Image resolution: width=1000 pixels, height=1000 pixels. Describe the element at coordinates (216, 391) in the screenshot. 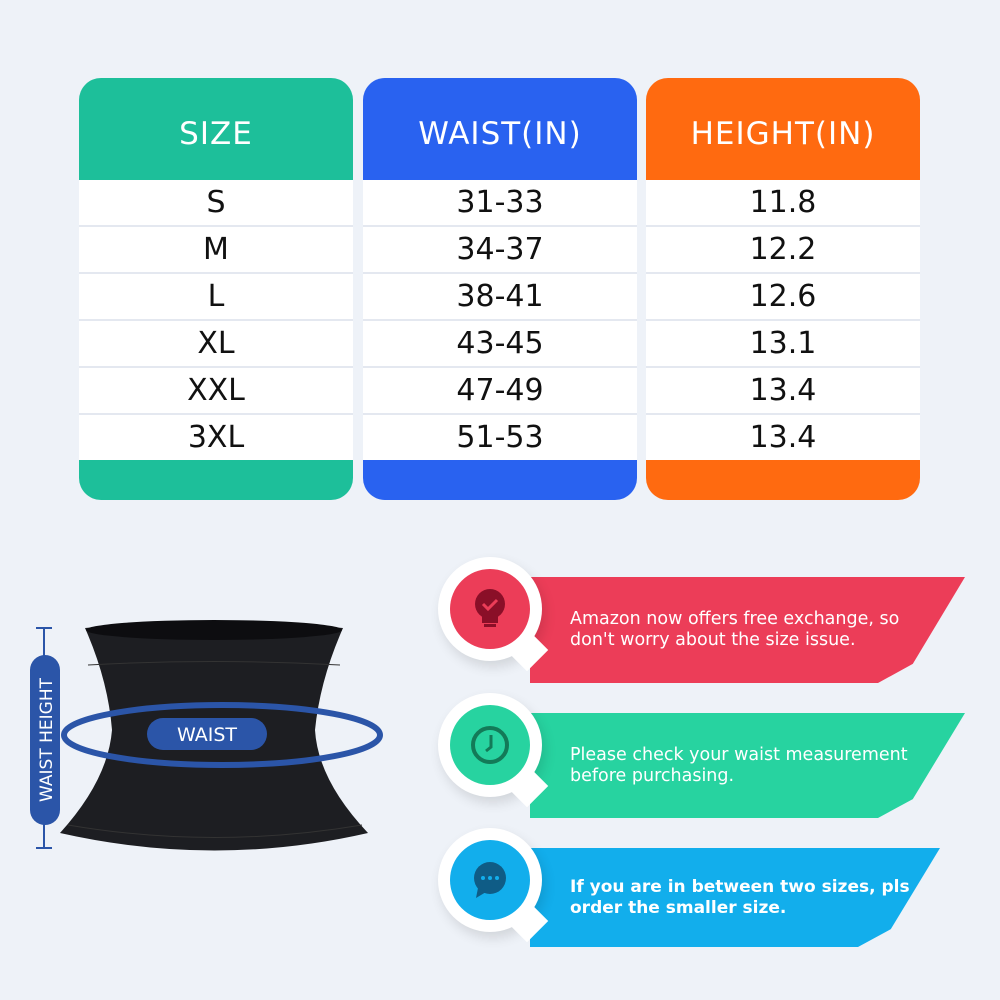

I see `table-cell: XXL` at that location.